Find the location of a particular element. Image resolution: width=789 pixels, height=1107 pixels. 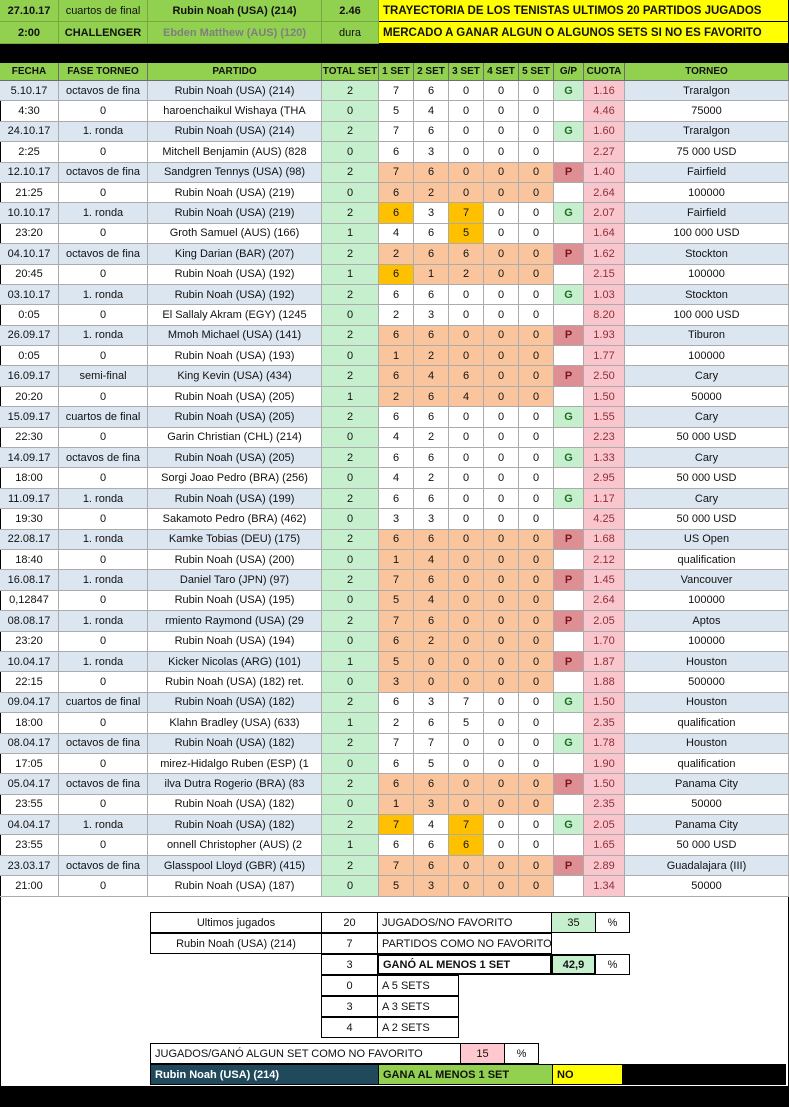

fecha-cell: 03.10.17 is located at coordinates (29, 295).